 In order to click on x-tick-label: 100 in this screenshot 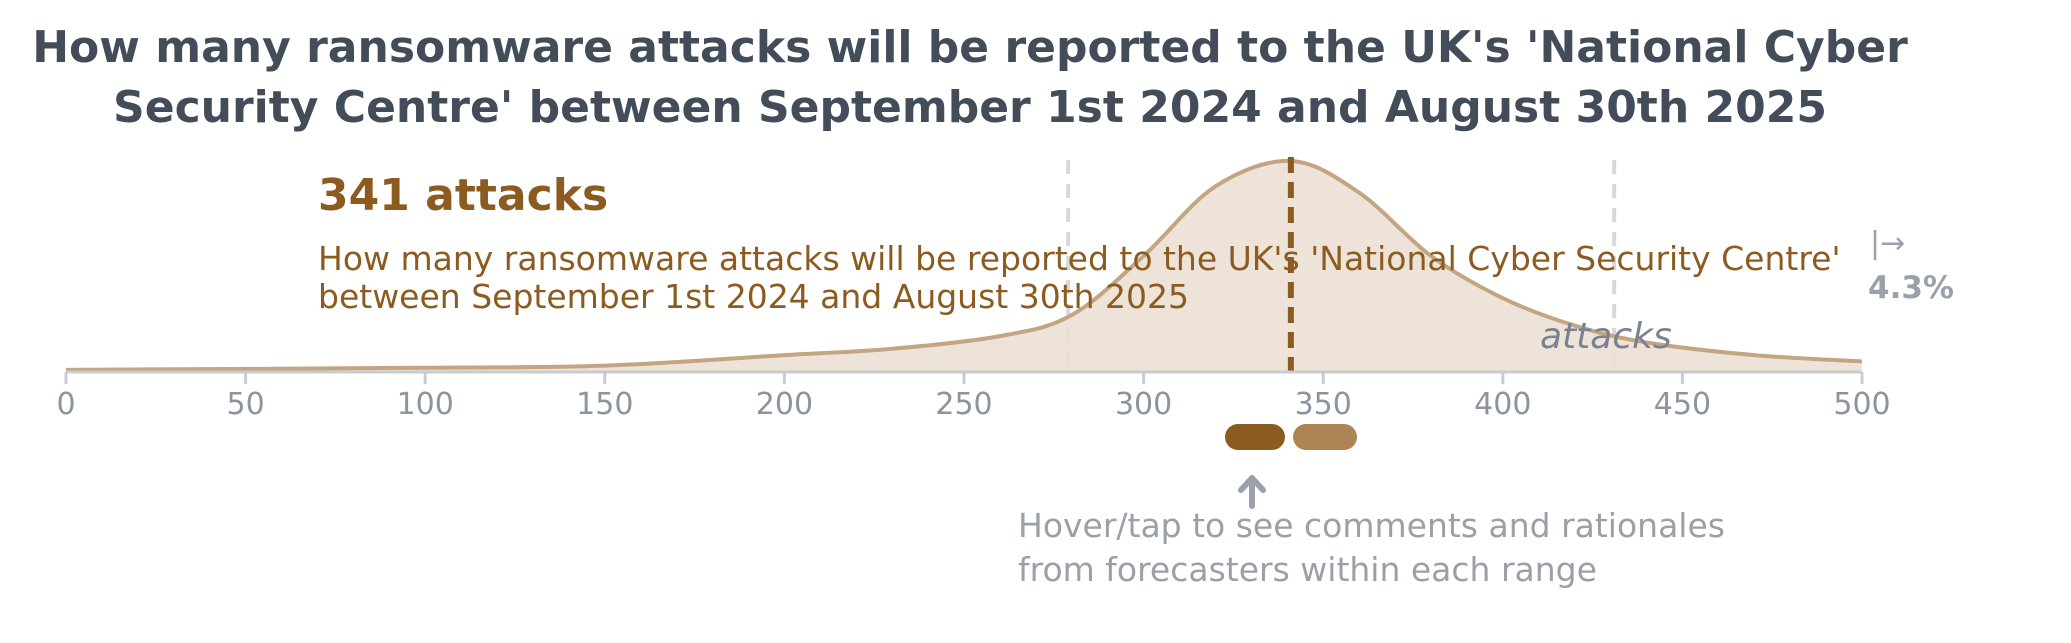, I will do `click(425, 404)`.